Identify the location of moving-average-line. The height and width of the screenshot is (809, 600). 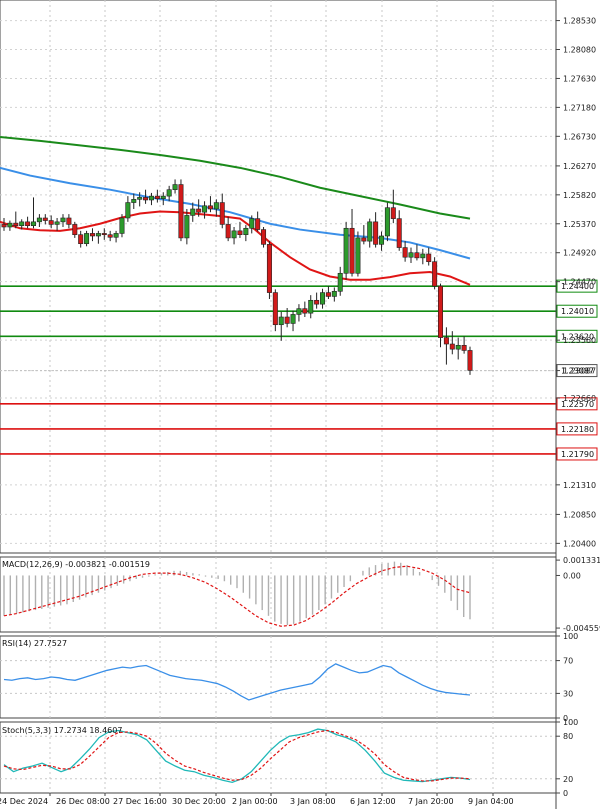
(235, 248).